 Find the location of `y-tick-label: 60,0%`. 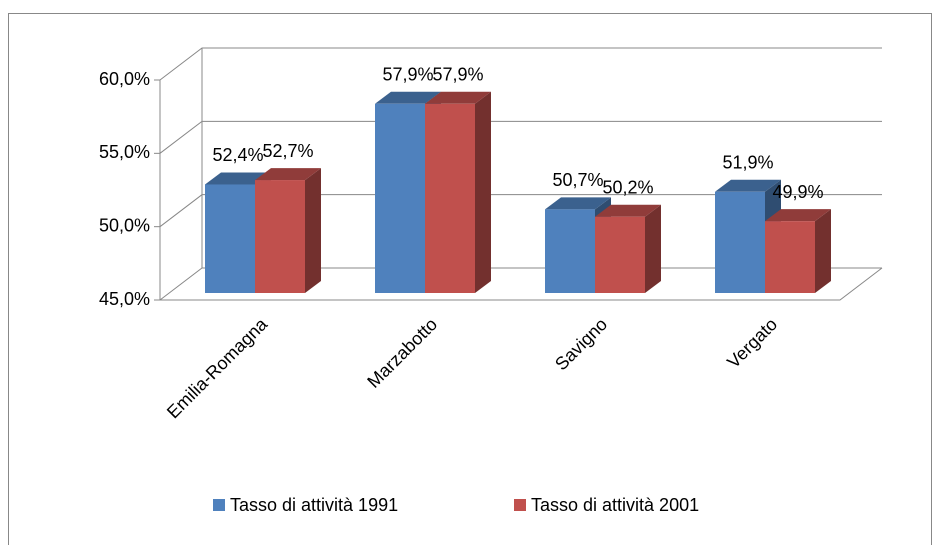

y-tick-label: 60,0% is located at coordinates (124, 79).